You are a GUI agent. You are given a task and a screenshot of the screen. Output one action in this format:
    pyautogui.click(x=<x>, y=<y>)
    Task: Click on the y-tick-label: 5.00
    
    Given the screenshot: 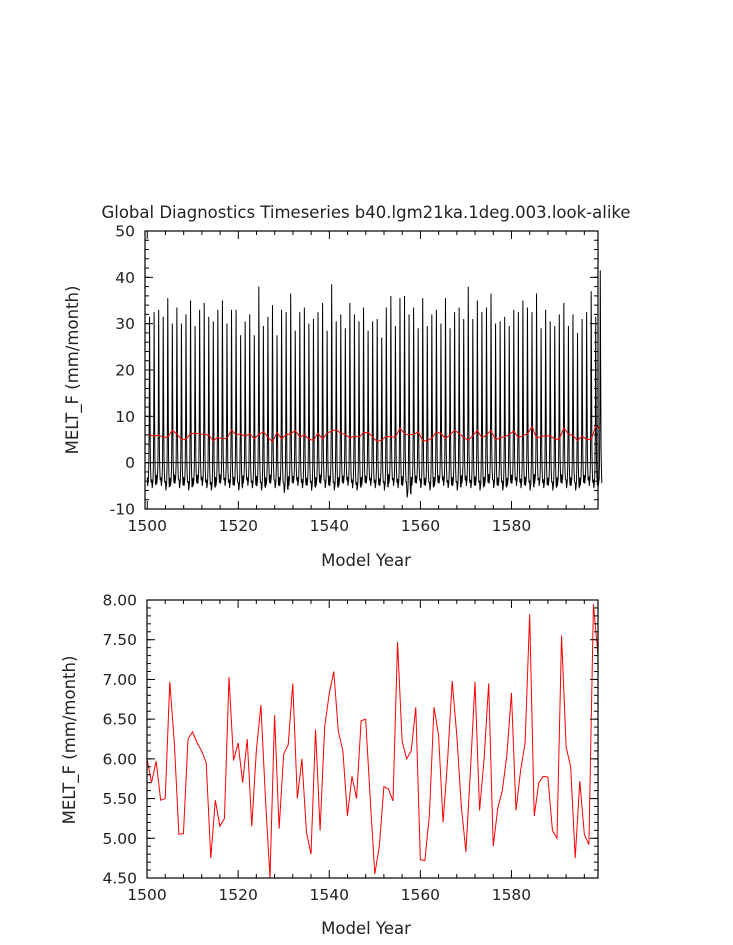 What is the action you would take?
    pyautogui.click(x=119, y=839)
    